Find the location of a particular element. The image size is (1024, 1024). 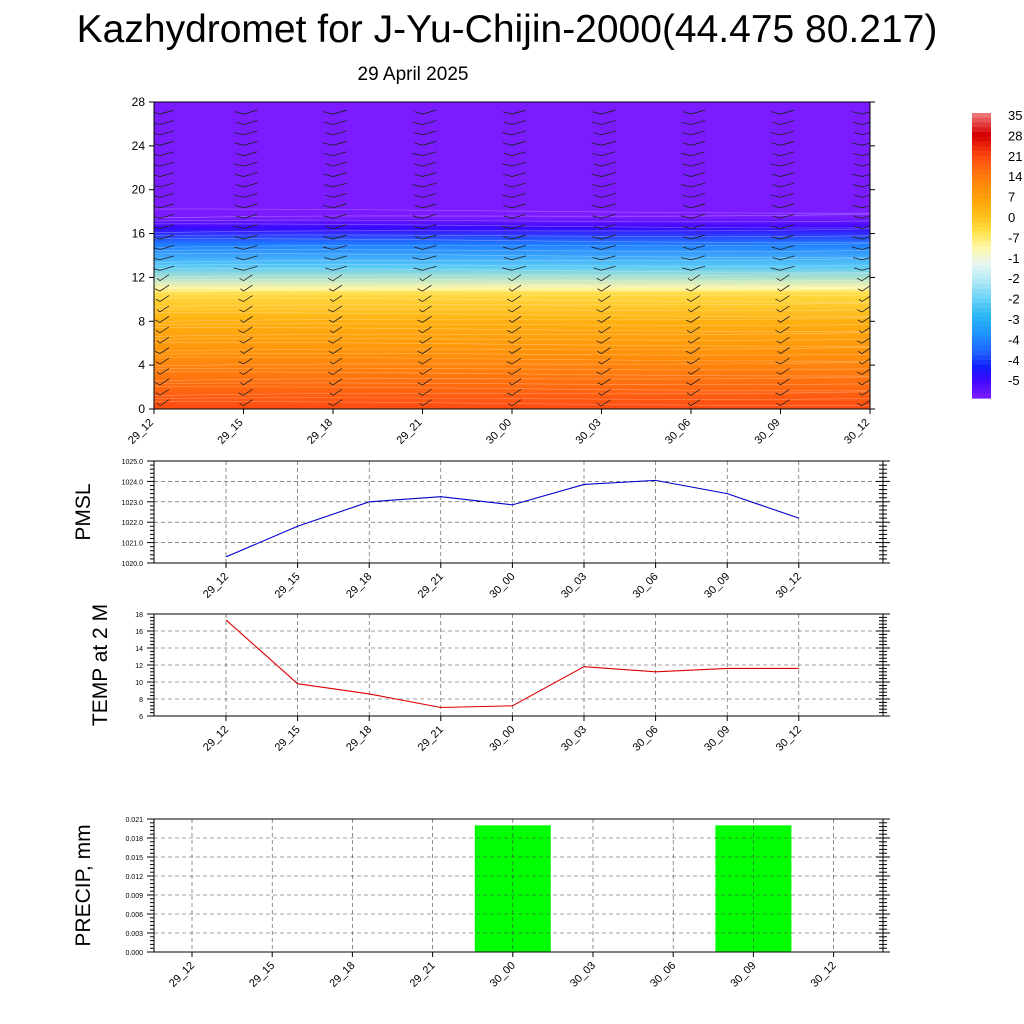

x-tick-label: 29_18 is located at coordinates (342, 975).